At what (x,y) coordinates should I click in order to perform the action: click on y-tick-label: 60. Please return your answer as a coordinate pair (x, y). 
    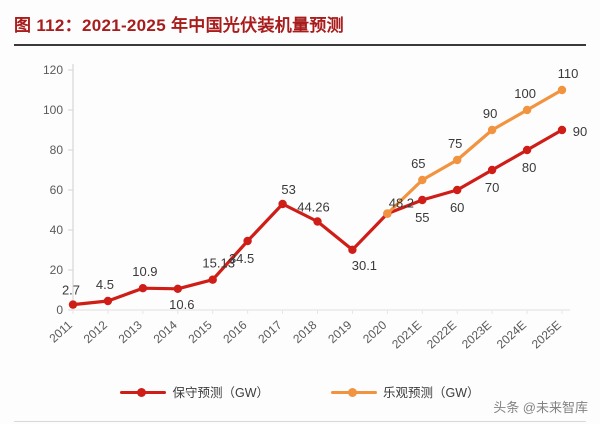
    Looking at the image, I should click on (57, 190).